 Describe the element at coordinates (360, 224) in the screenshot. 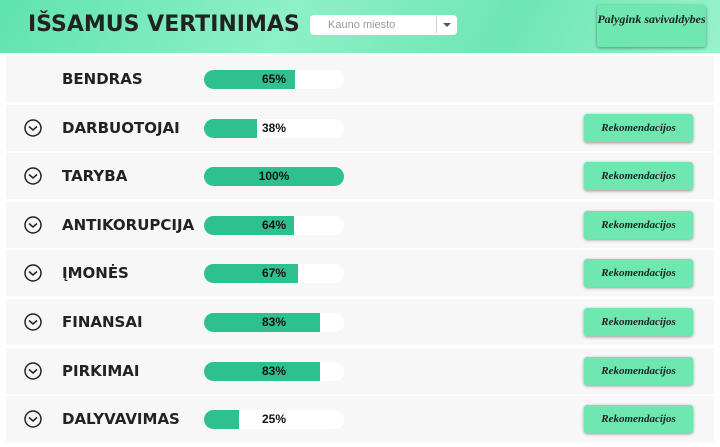

I see `row: ANTIKORUPCIJA 64% Rekomendacijos` at that location.